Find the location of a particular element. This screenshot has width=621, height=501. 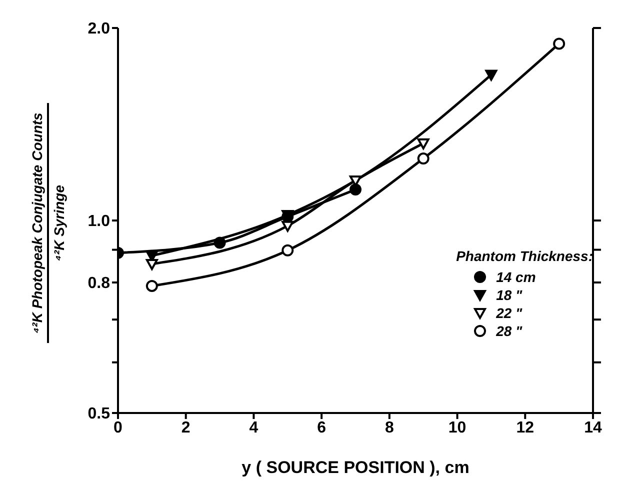

y-tick-label: 0.8 is located at coordinates (99, 283).